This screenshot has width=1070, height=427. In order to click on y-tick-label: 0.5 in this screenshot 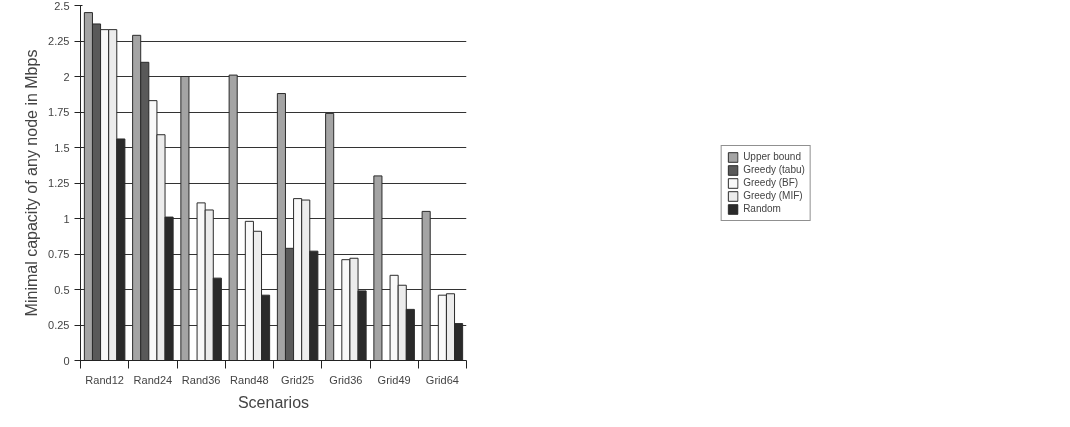, I will do `click(62, 289)`.